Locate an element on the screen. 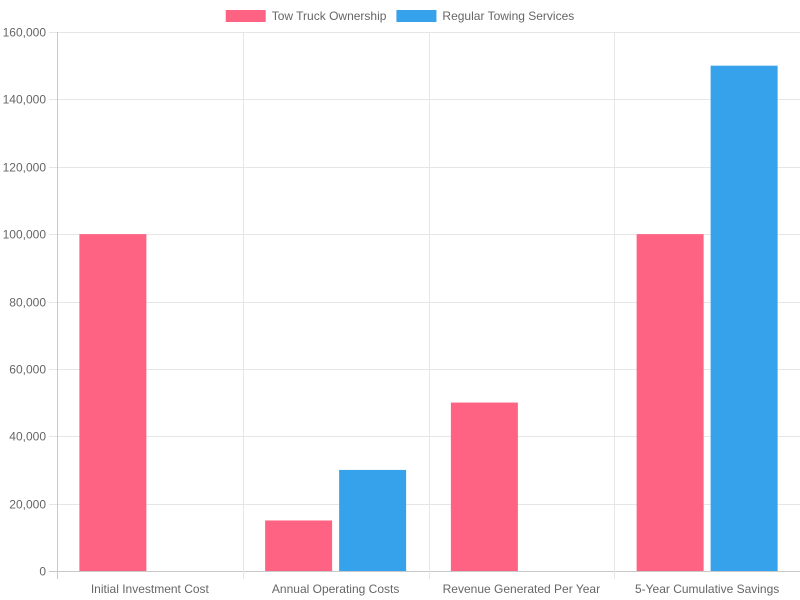 The width and height of the screenshot is (800, 600). x-tick-label: Revenue Generated Per Year is located at coordinates (521, 589).